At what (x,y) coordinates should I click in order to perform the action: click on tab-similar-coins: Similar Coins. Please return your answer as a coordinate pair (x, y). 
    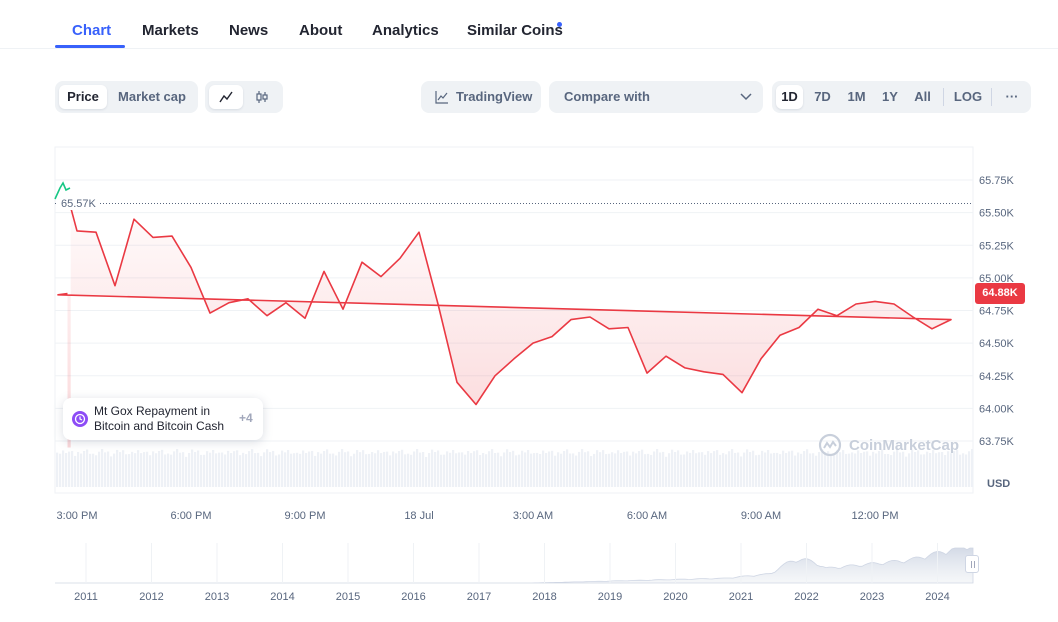
    Looking at the image, I should click on (515, 30).